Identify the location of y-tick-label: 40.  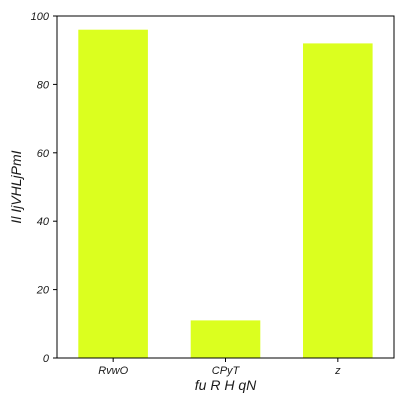
(43, 222).